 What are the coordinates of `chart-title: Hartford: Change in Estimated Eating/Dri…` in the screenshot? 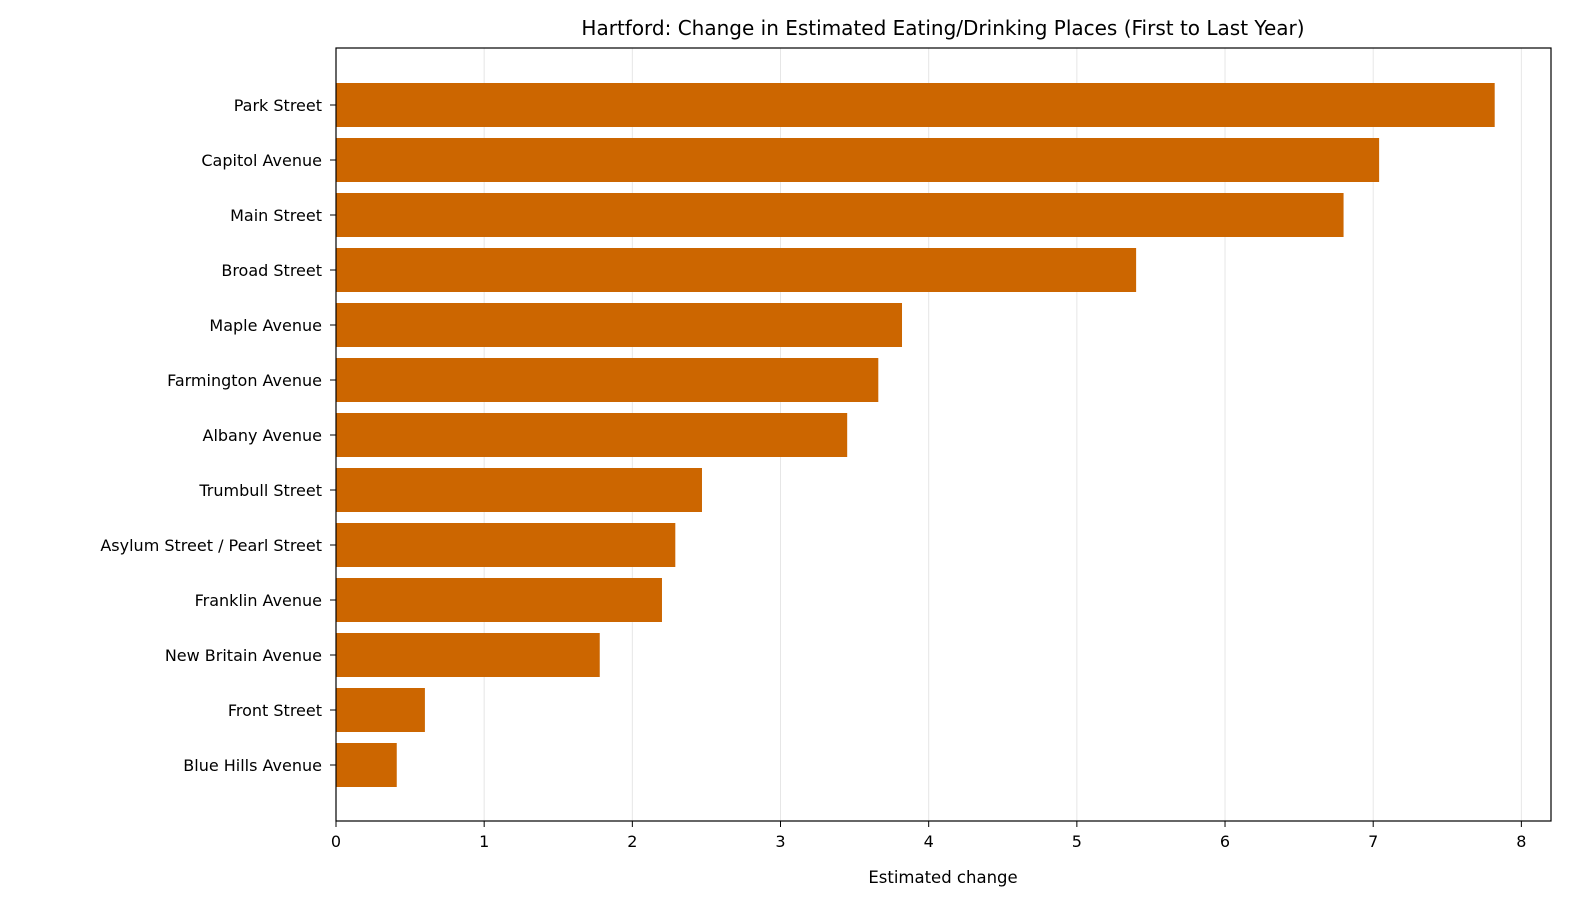 It's located at (942, 28).